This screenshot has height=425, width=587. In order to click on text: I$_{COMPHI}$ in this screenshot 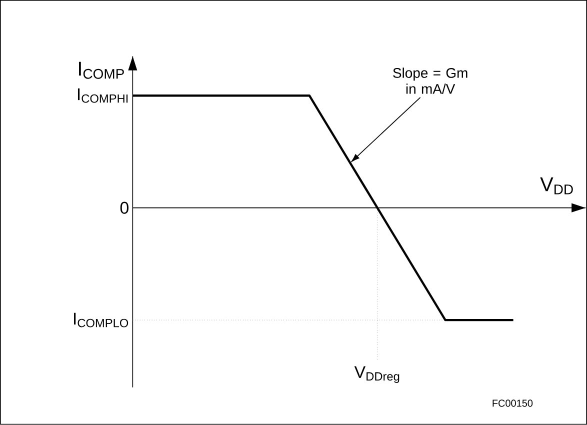, I will do `click(103, 95)`.